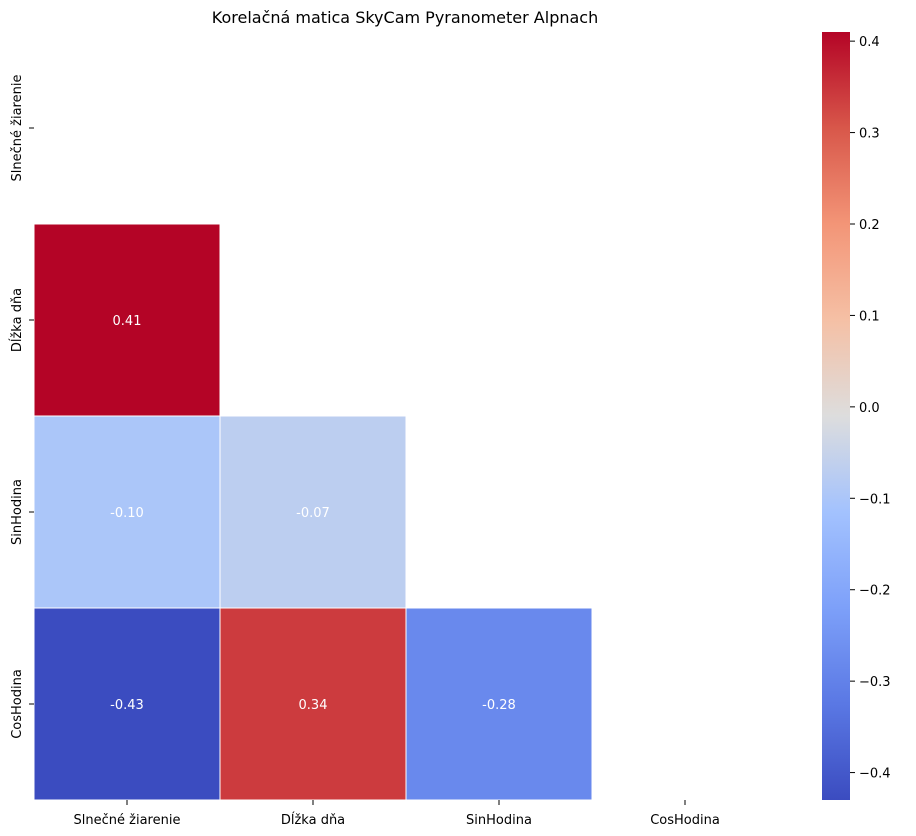 Image resolution: width=916 pixels, height=836 pixels. I want to click on cell-value-label: 0.34, so click(313, 705).